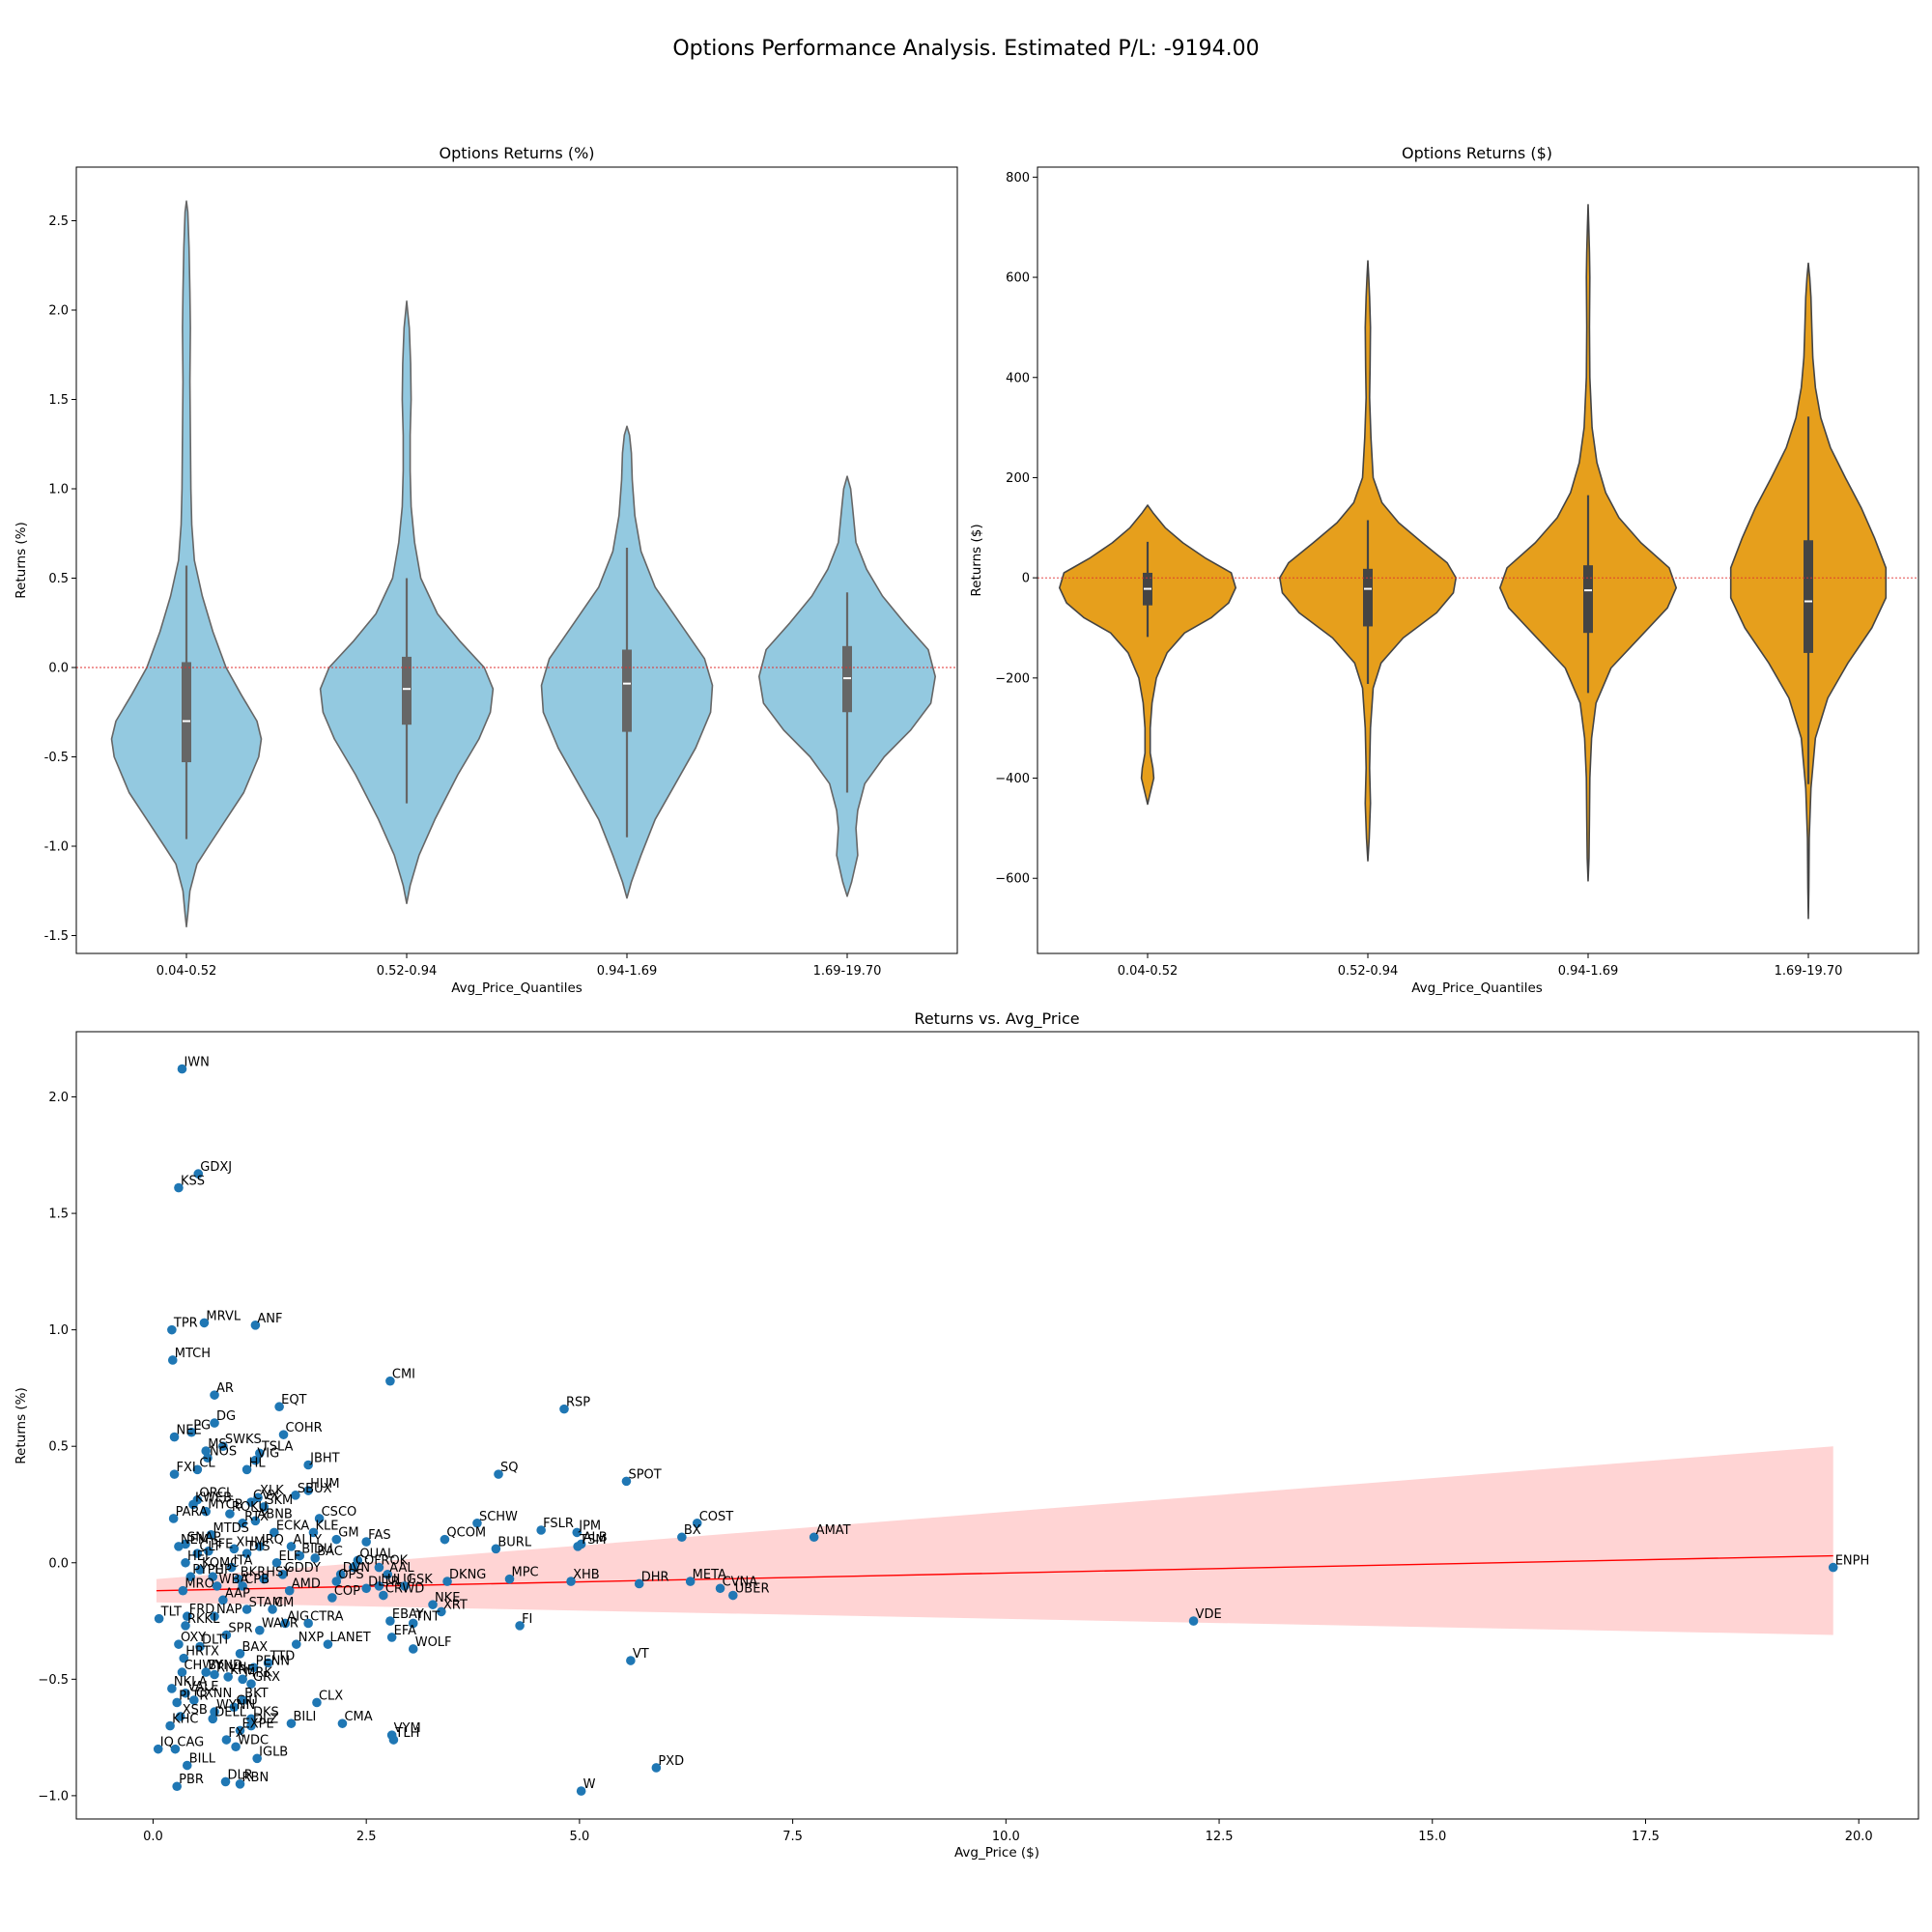 The image size is (1932, 1932). I want to click on point-label: PXD, so click(671, 1761).